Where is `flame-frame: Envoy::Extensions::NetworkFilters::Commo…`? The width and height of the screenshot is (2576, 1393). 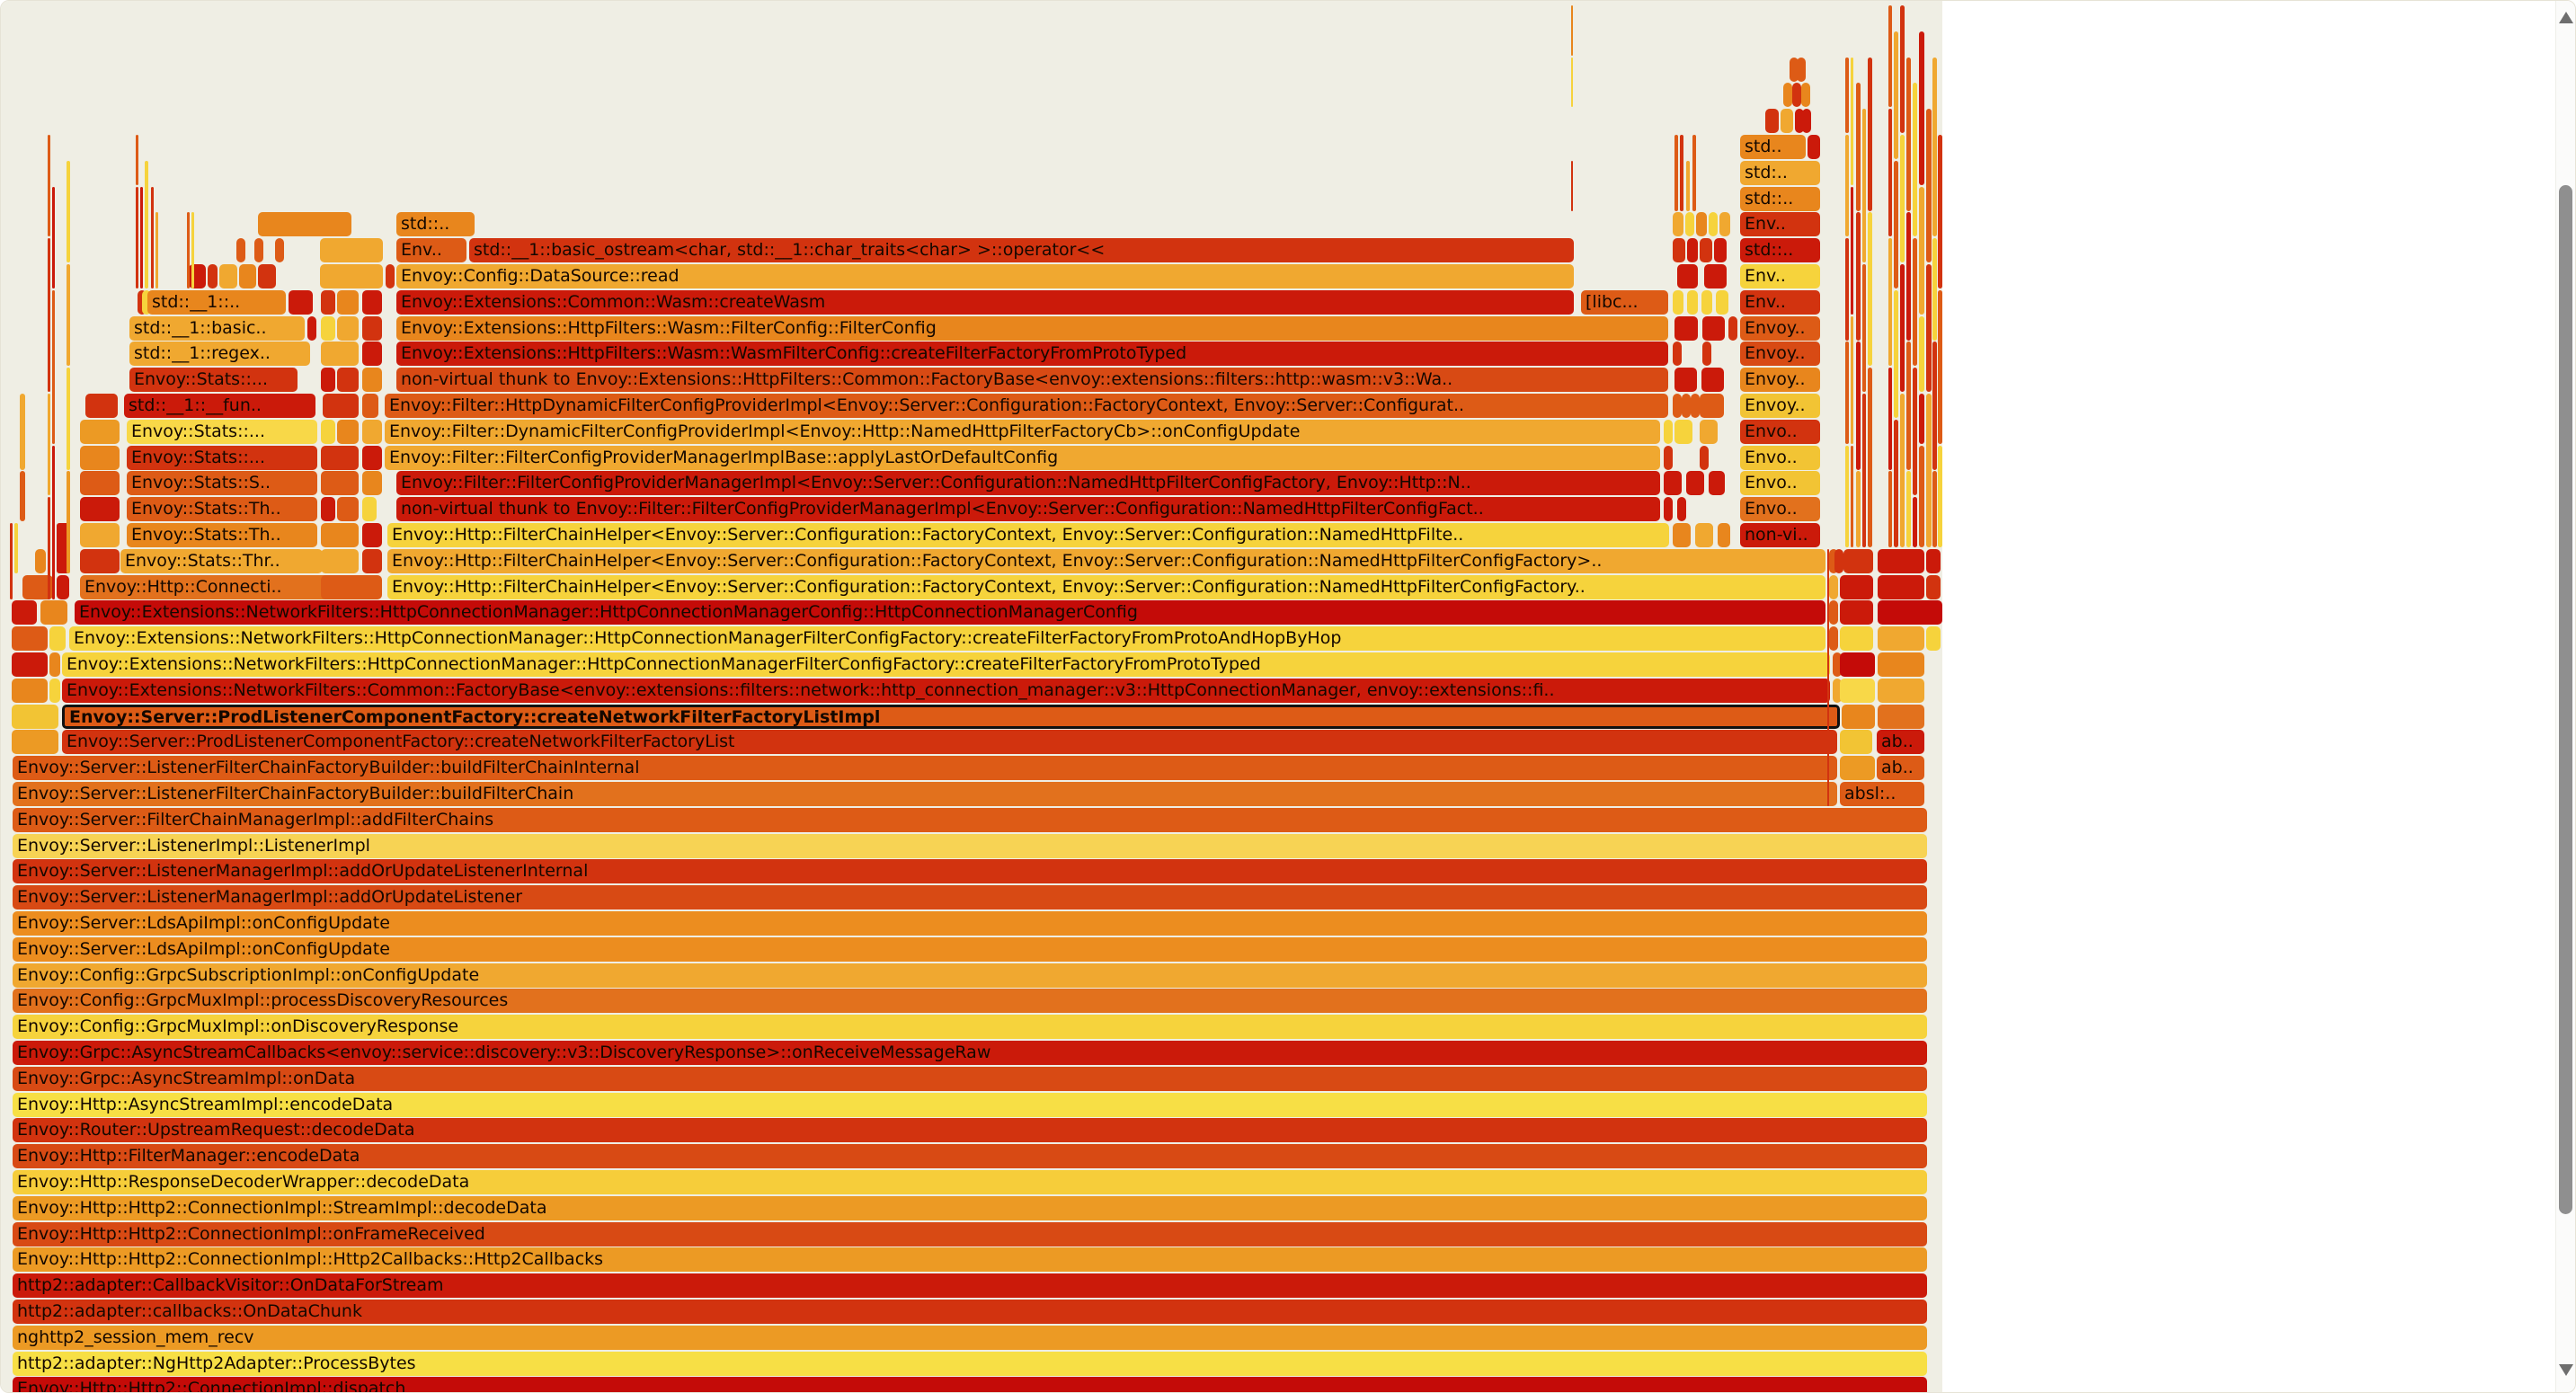 flame-frame: Envoy::Extensions::NetworkFilters::Commo… is located at coordinates (946, 690).